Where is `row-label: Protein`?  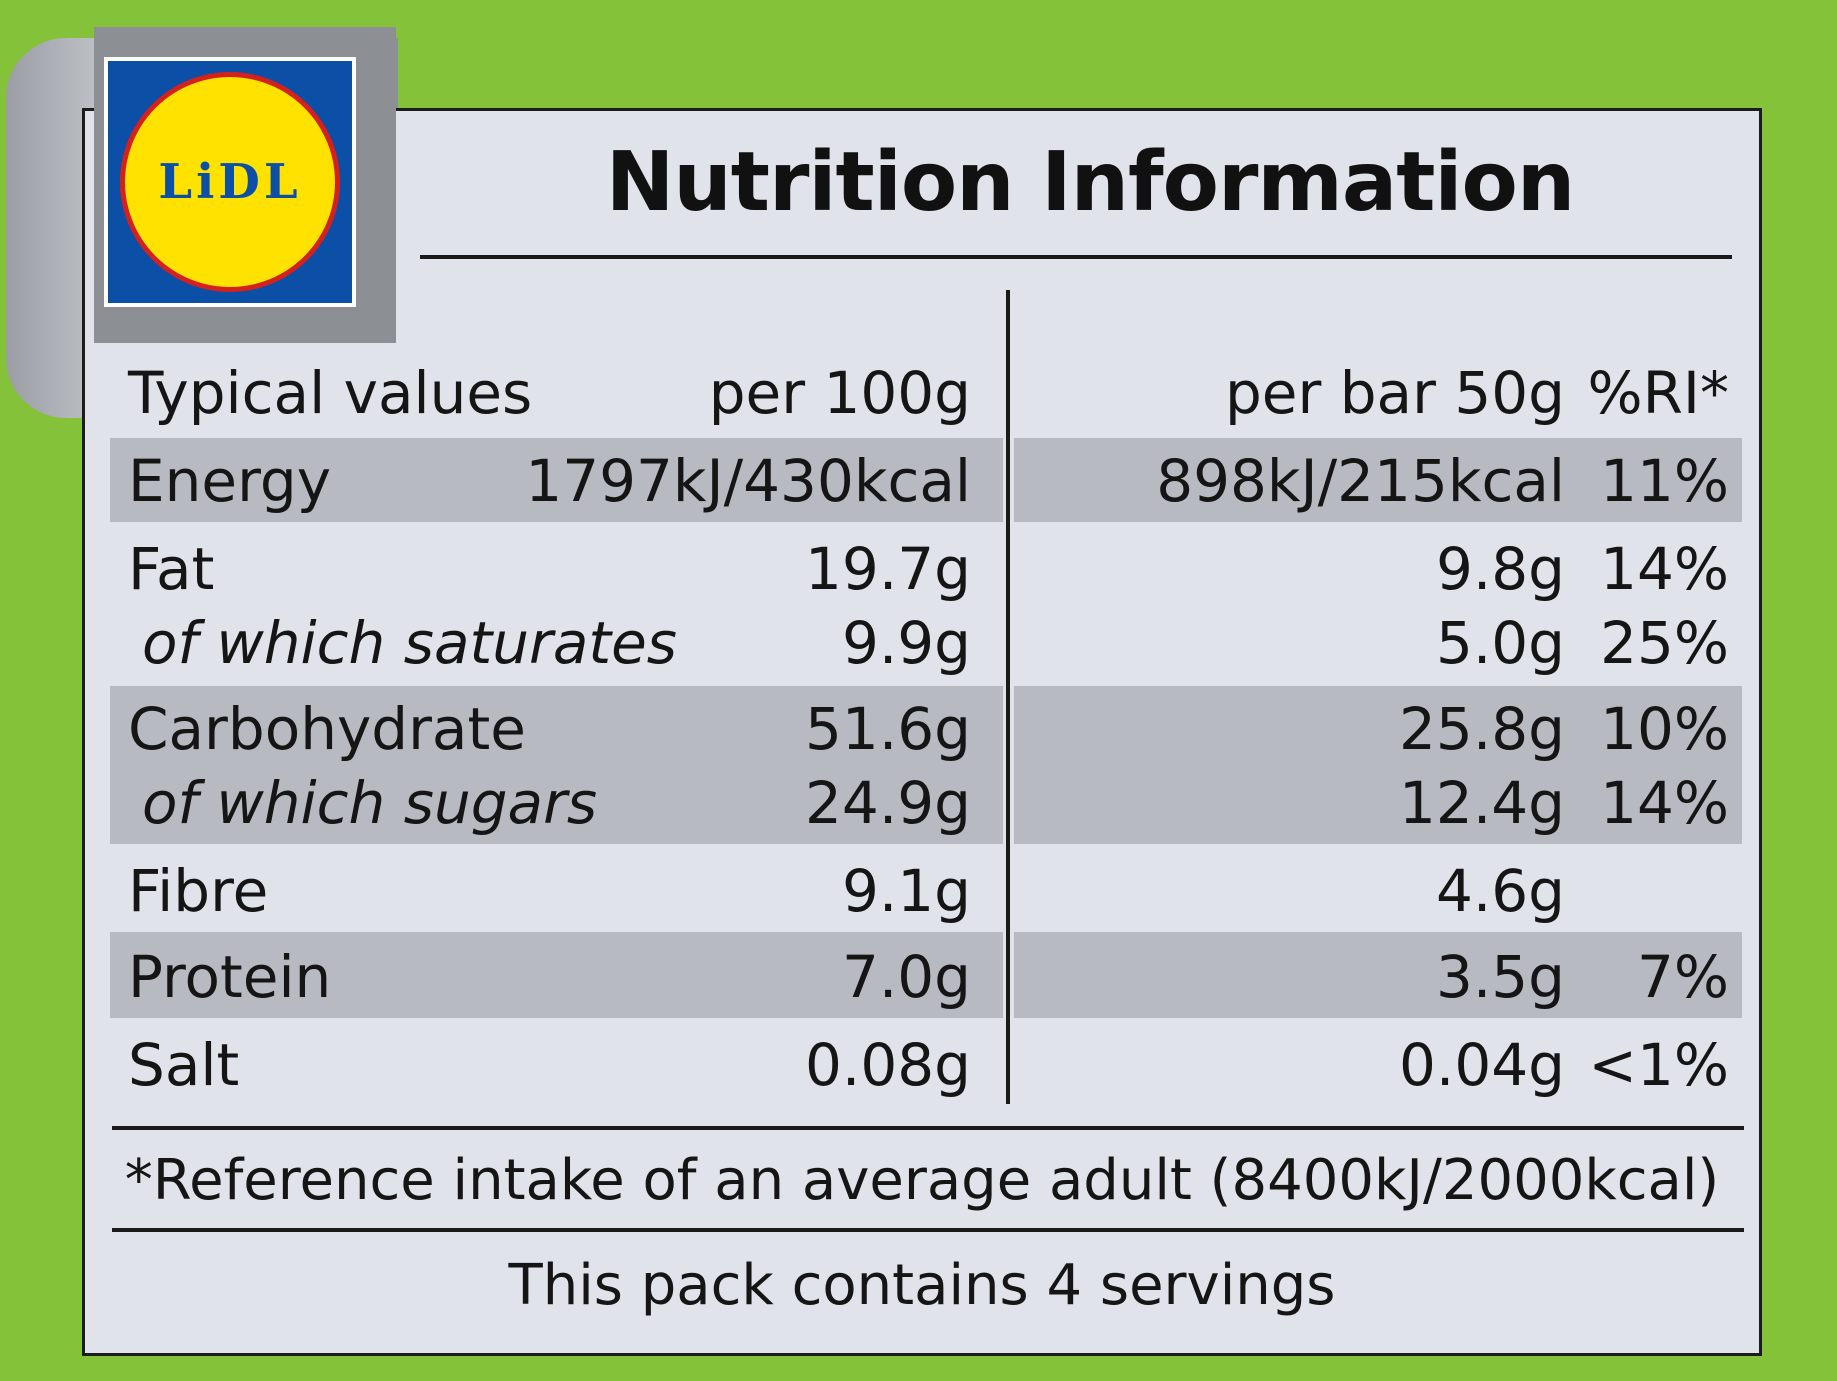 row-label: Protein is located at coordinates (230, 977).